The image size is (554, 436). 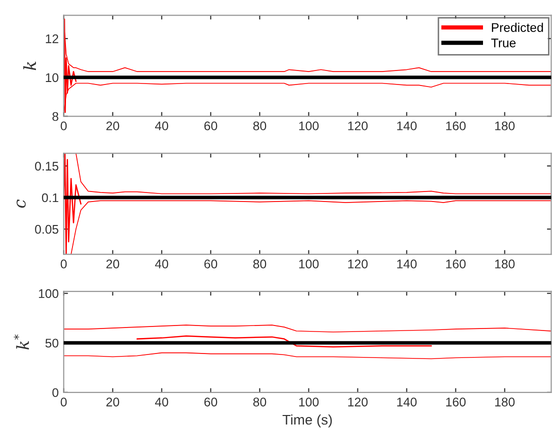 What do you see at coordinates (21, 342) in the screenshot?
I see `y-axis-title: k$^{*}$` at bounding box center [21, 342].